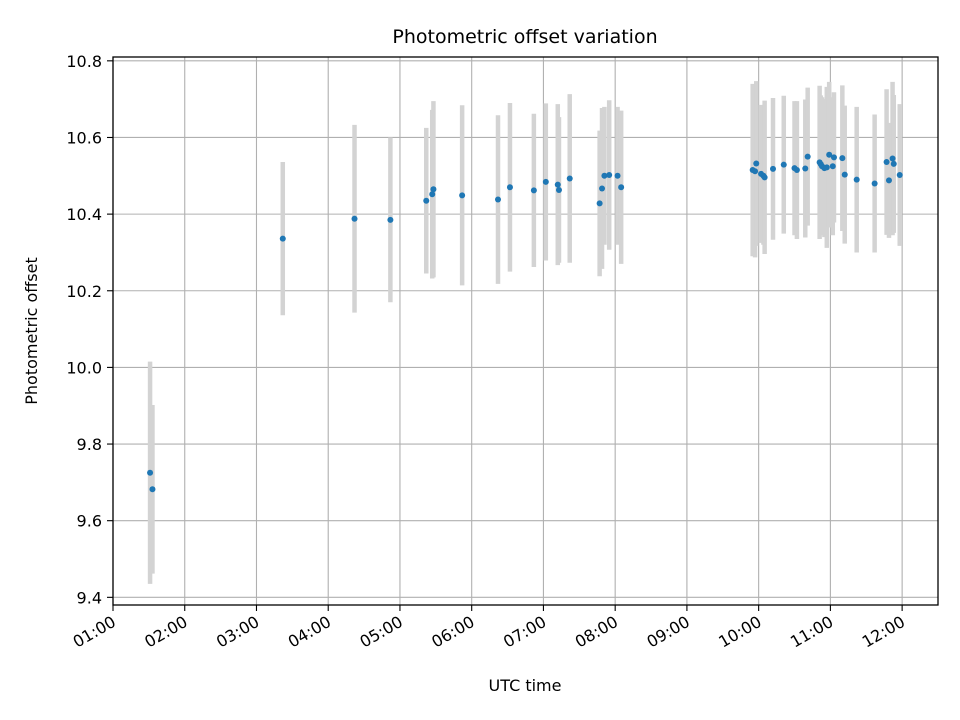 The width and height of the screenshot is (960, 720). Describe the element at coordinates (84, 214) in the screenshot. I see `y-tick-label: 10.4` at that location.